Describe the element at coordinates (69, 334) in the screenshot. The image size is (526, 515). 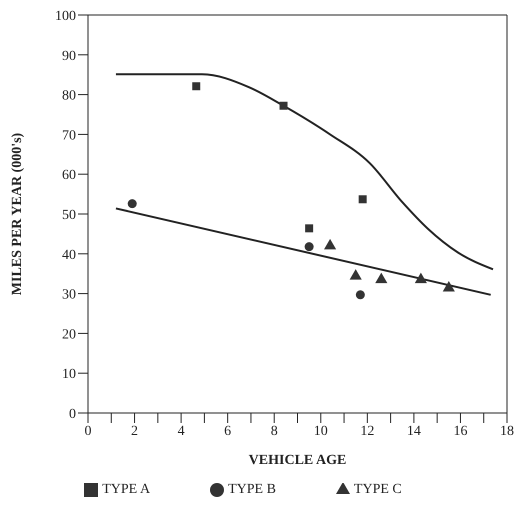
I see `y-tick-label: 20` at that location.